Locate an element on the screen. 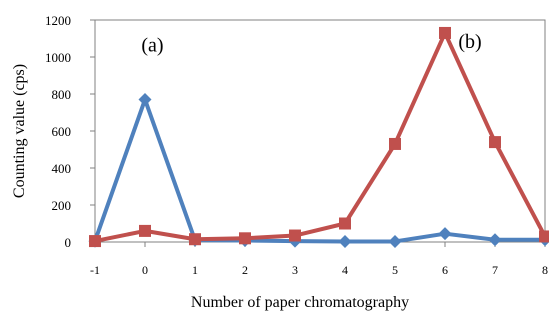 This screenshot has height=320, width=549. x-tick-label: 1 is located at coordinates (195, 270).